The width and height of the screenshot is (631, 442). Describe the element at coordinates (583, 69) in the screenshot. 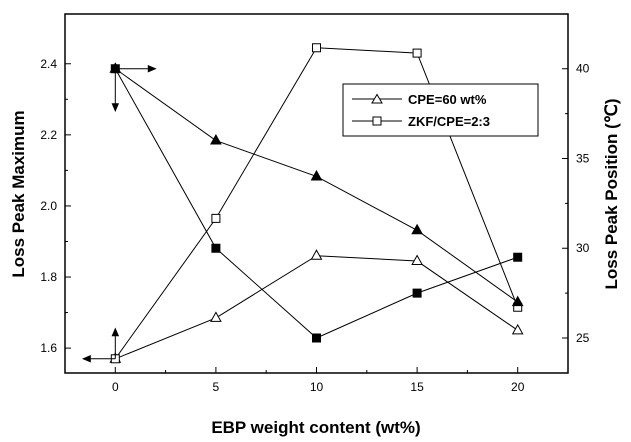

I see `y-right-tick-label: 40` at that location.